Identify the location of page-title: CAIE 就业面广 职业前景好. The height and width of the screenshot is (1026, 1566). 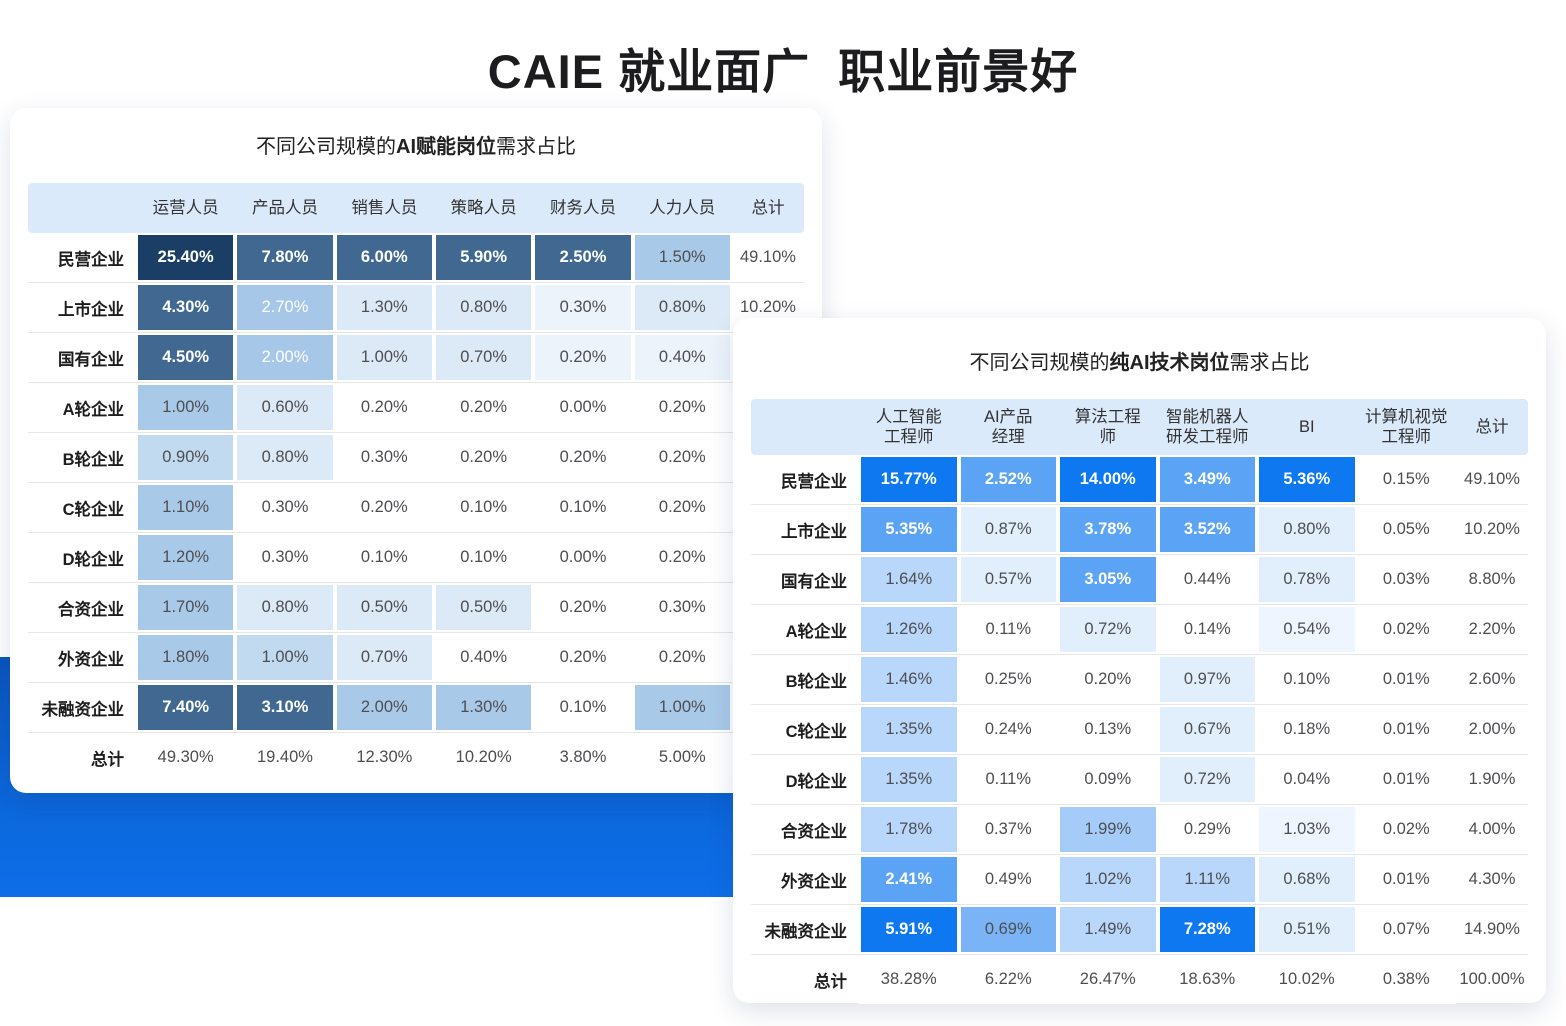
(783, 72).